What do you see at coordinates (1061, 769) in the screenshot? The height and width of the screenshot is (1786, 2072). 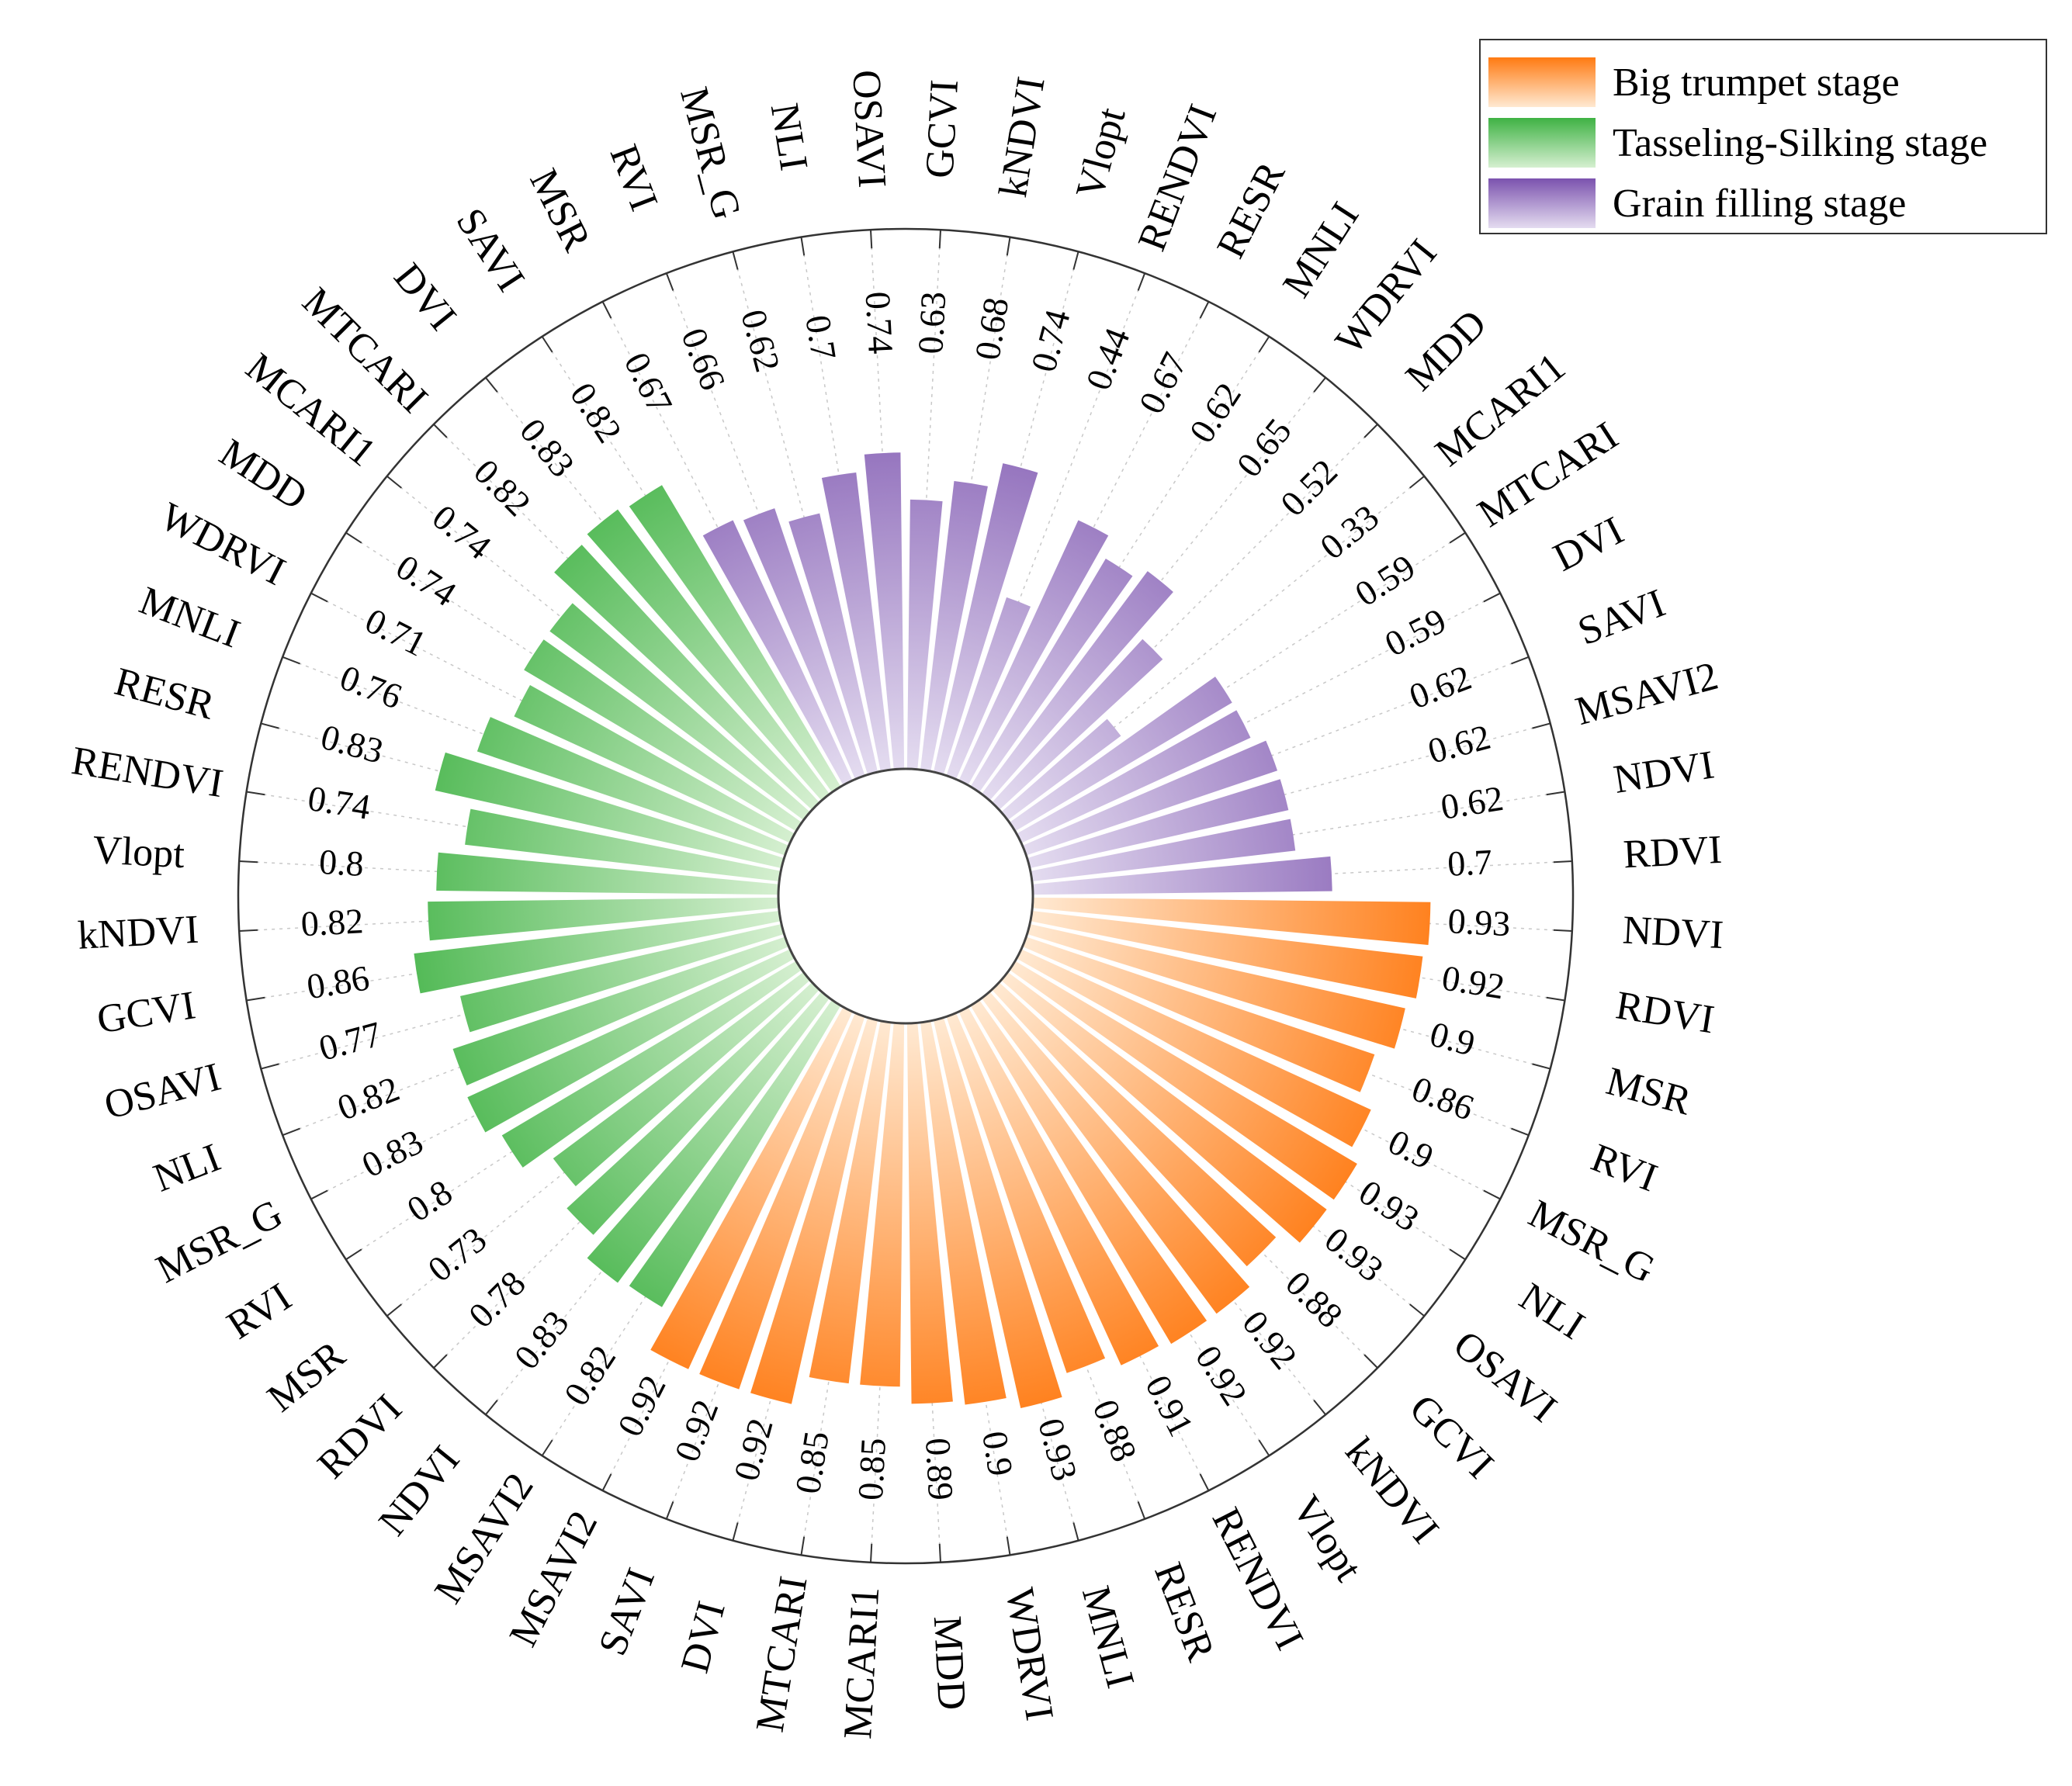 I see `bar-grain-filling-stage-mcari1` at bounding box center [1061, 769].